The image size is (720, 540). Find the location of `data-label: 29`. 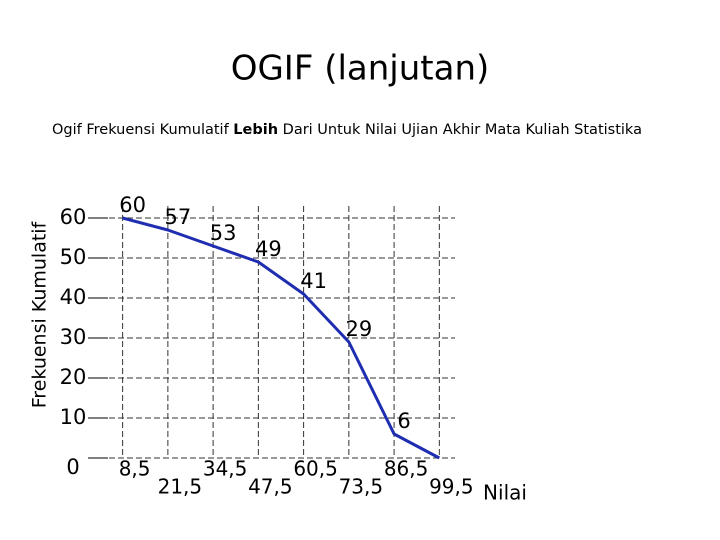

data-label: 29 is located at coordinates (358, 329).